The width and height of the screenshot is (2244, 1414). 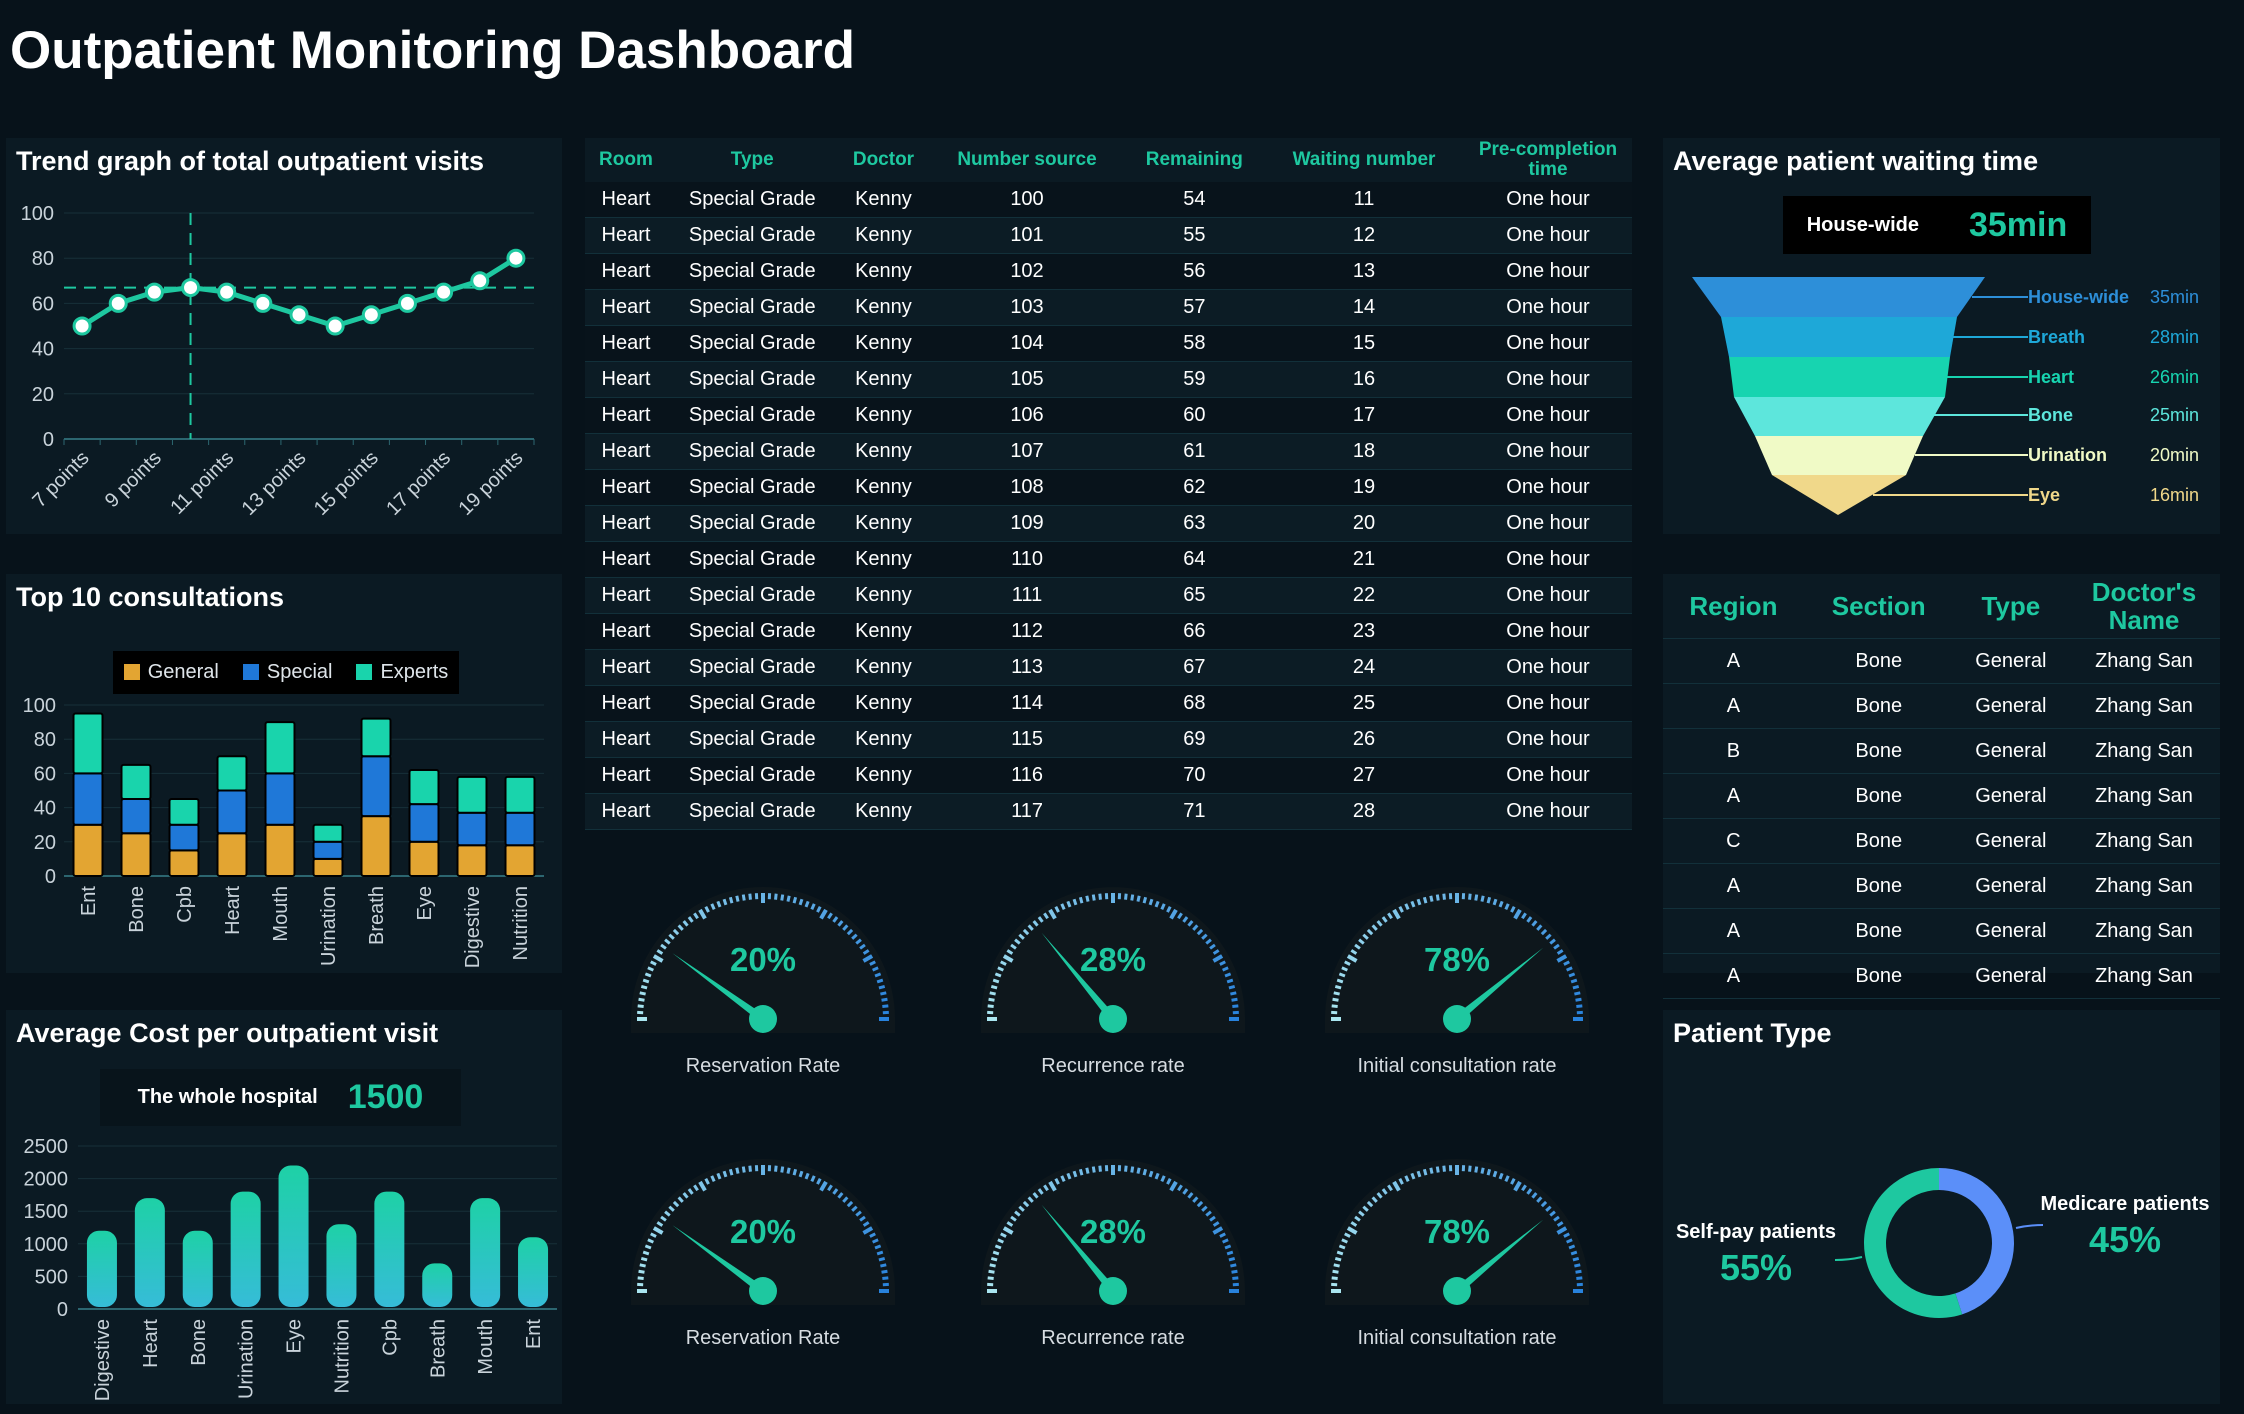 What do you see at coordinates (1108, 415) in the screenshot?
I see `table-row: Heart Special Grade Kenny 106 60 17 One hour` at bounding box center [1108, 415].